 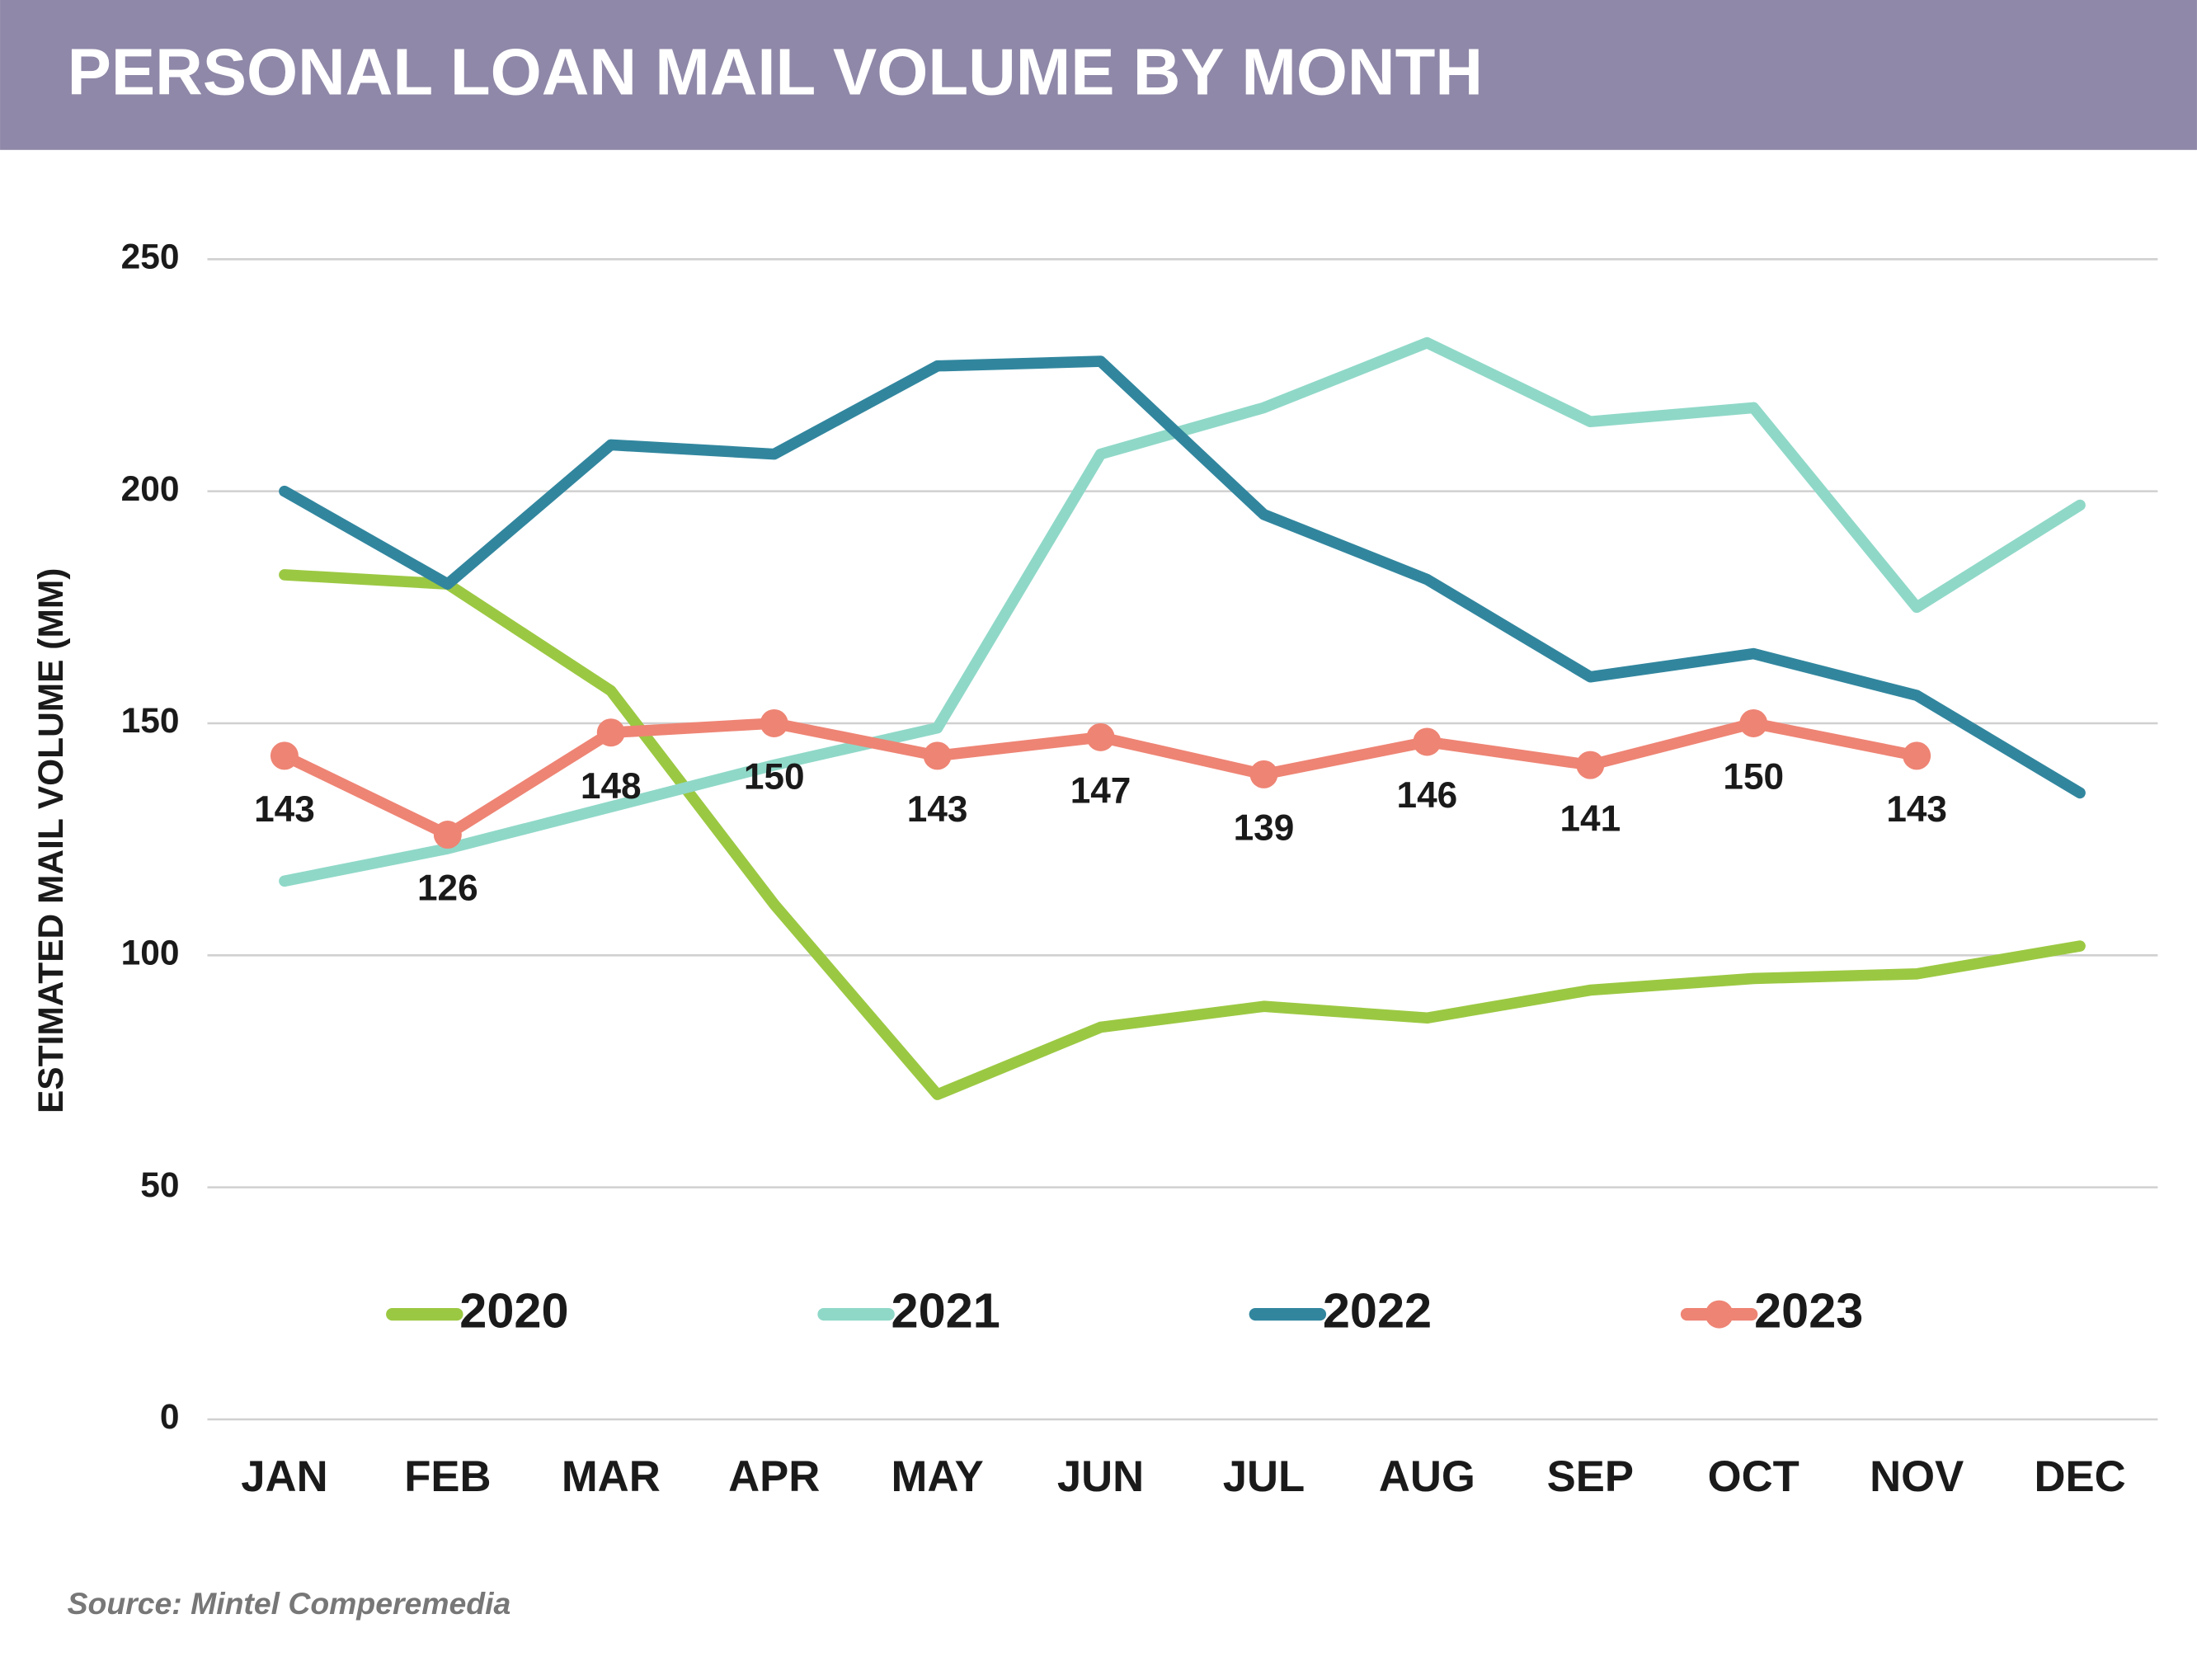 What do you see at coordinates (447, 888) in the screenshot?
I see `data-label: 126` at bounding box center [447, 888].